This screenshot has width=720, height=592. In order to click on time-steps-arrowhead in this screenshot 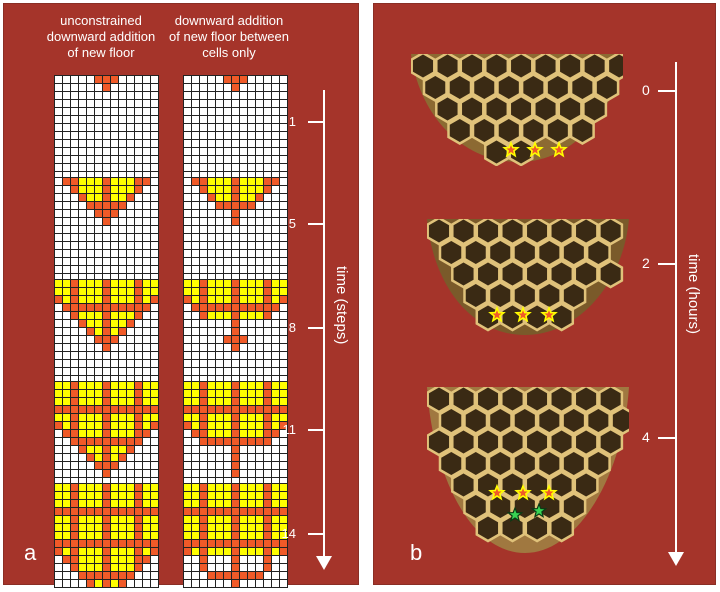, I will do `click(324, 563)`.